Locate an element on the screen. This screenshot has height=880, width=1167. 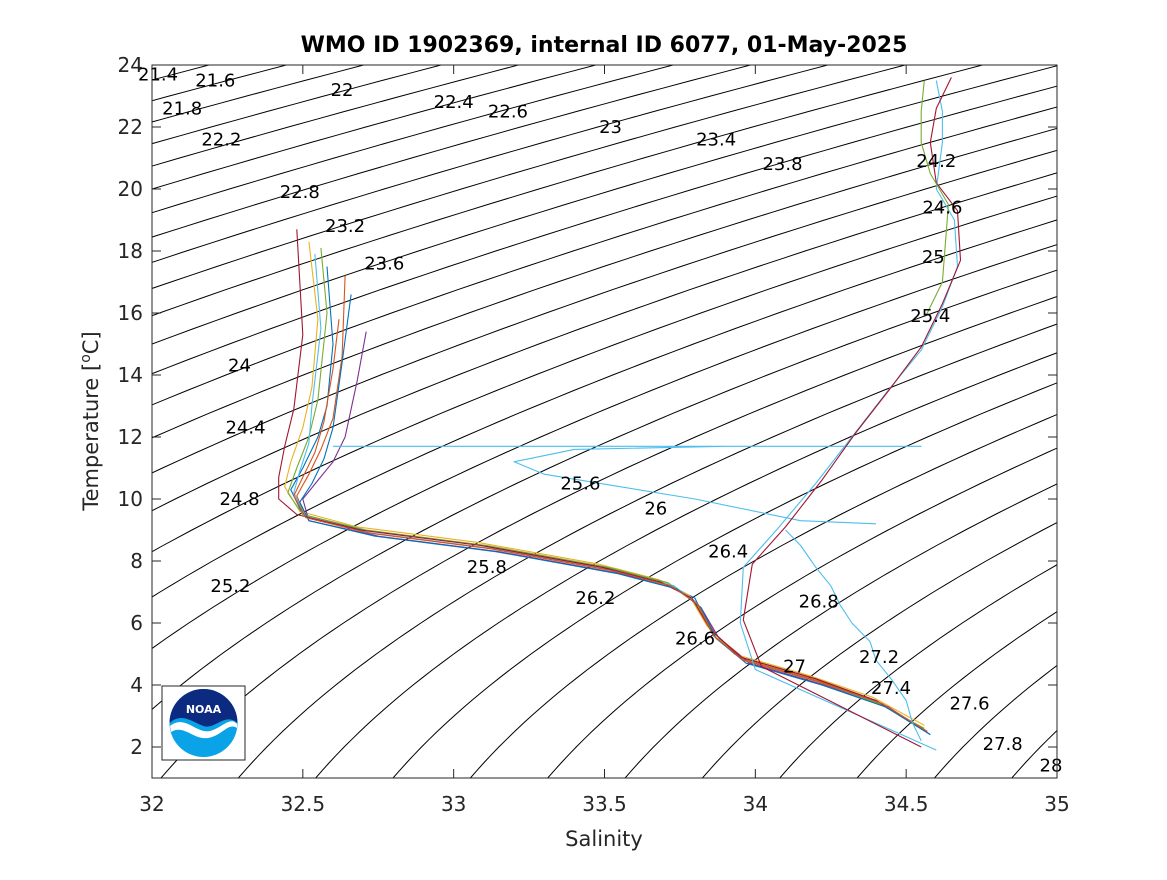
contour-label: 23.4 is located at coordinates (716, 139).